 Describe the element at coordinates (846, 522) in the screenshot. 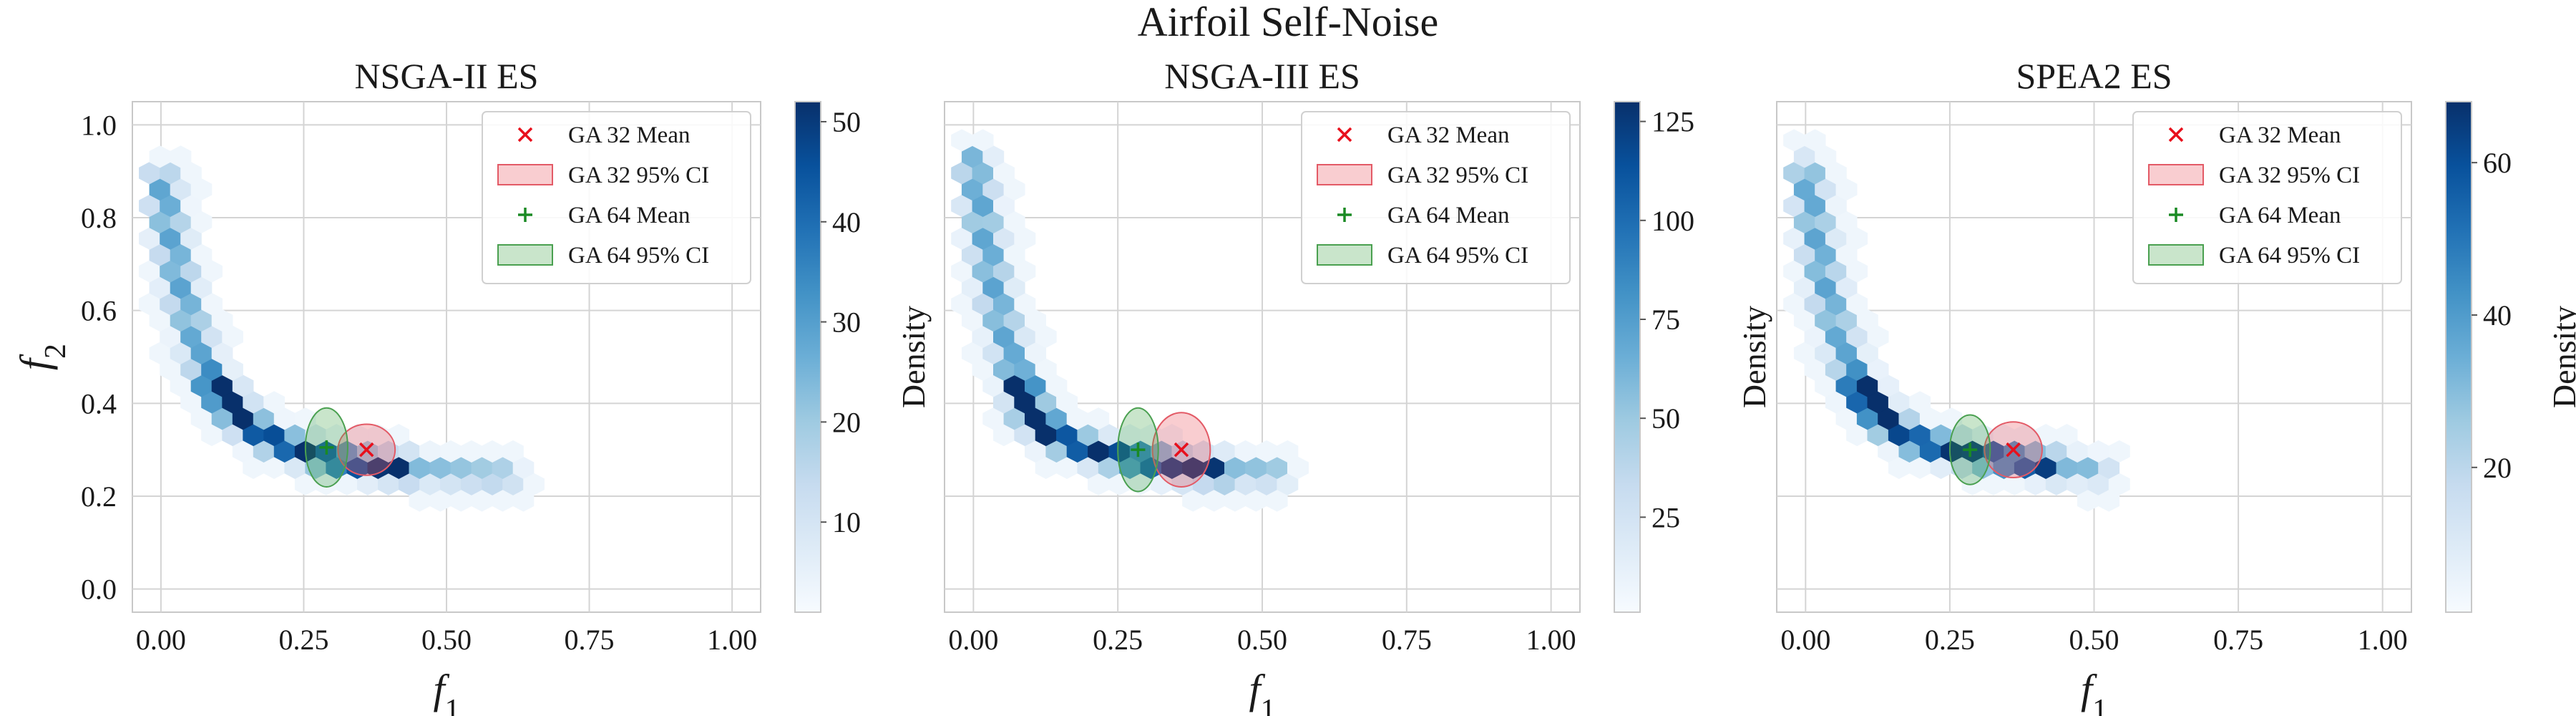

I see `colorbar-tick-label: 10` at that location.